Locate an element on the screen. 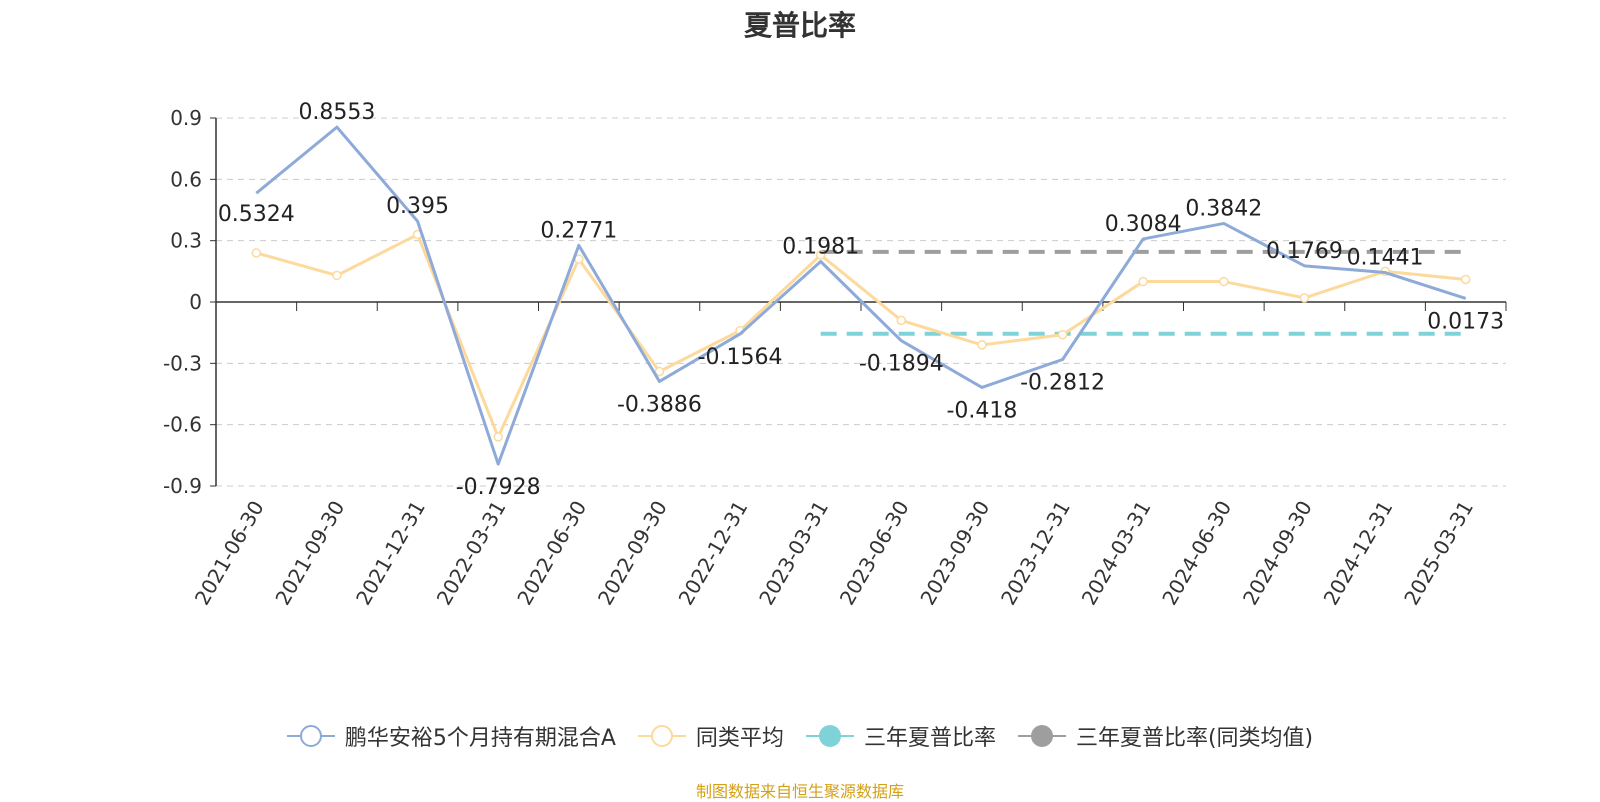 The width and height of the screenshot is (1600, 802). x-tick-label: 2023-03-31 is located at coordinates (793, 553).